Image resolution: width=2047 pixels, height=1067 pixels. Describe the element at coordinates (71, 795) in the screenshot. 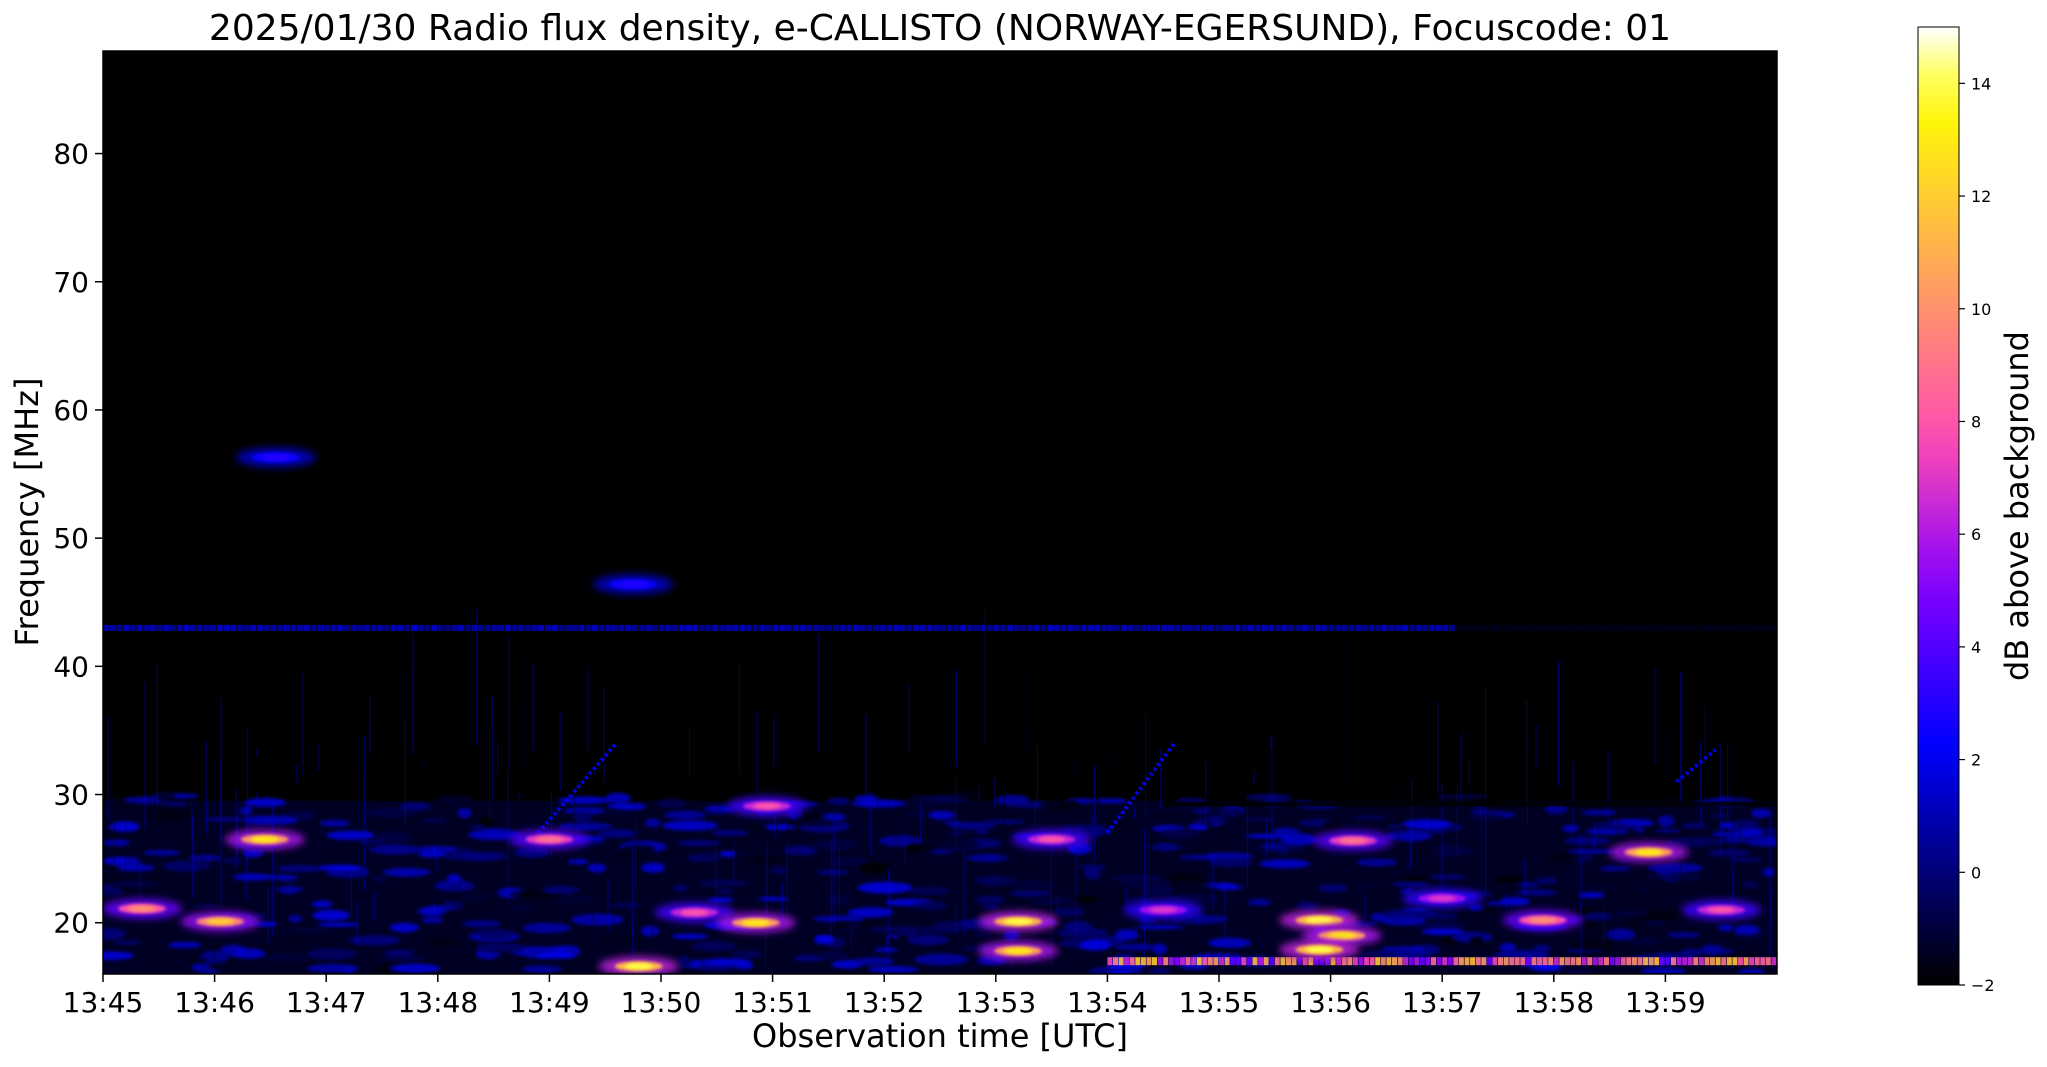

I see `y-tick-label: 30` at that location.